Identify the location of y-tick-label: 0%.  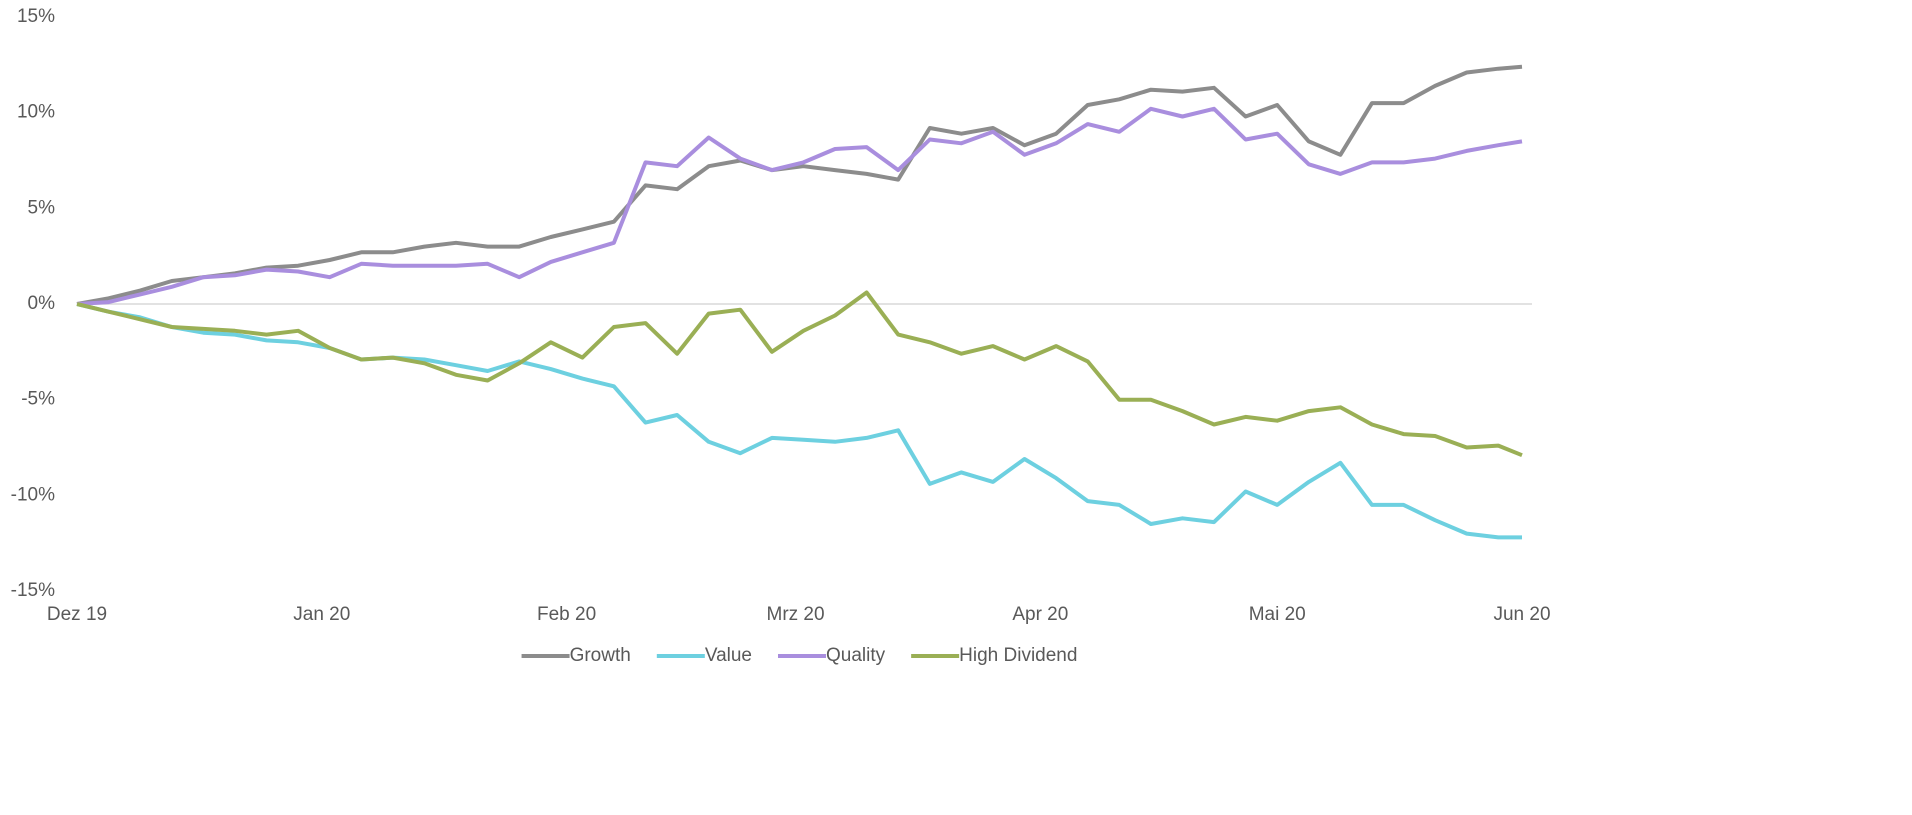
(42, 303).